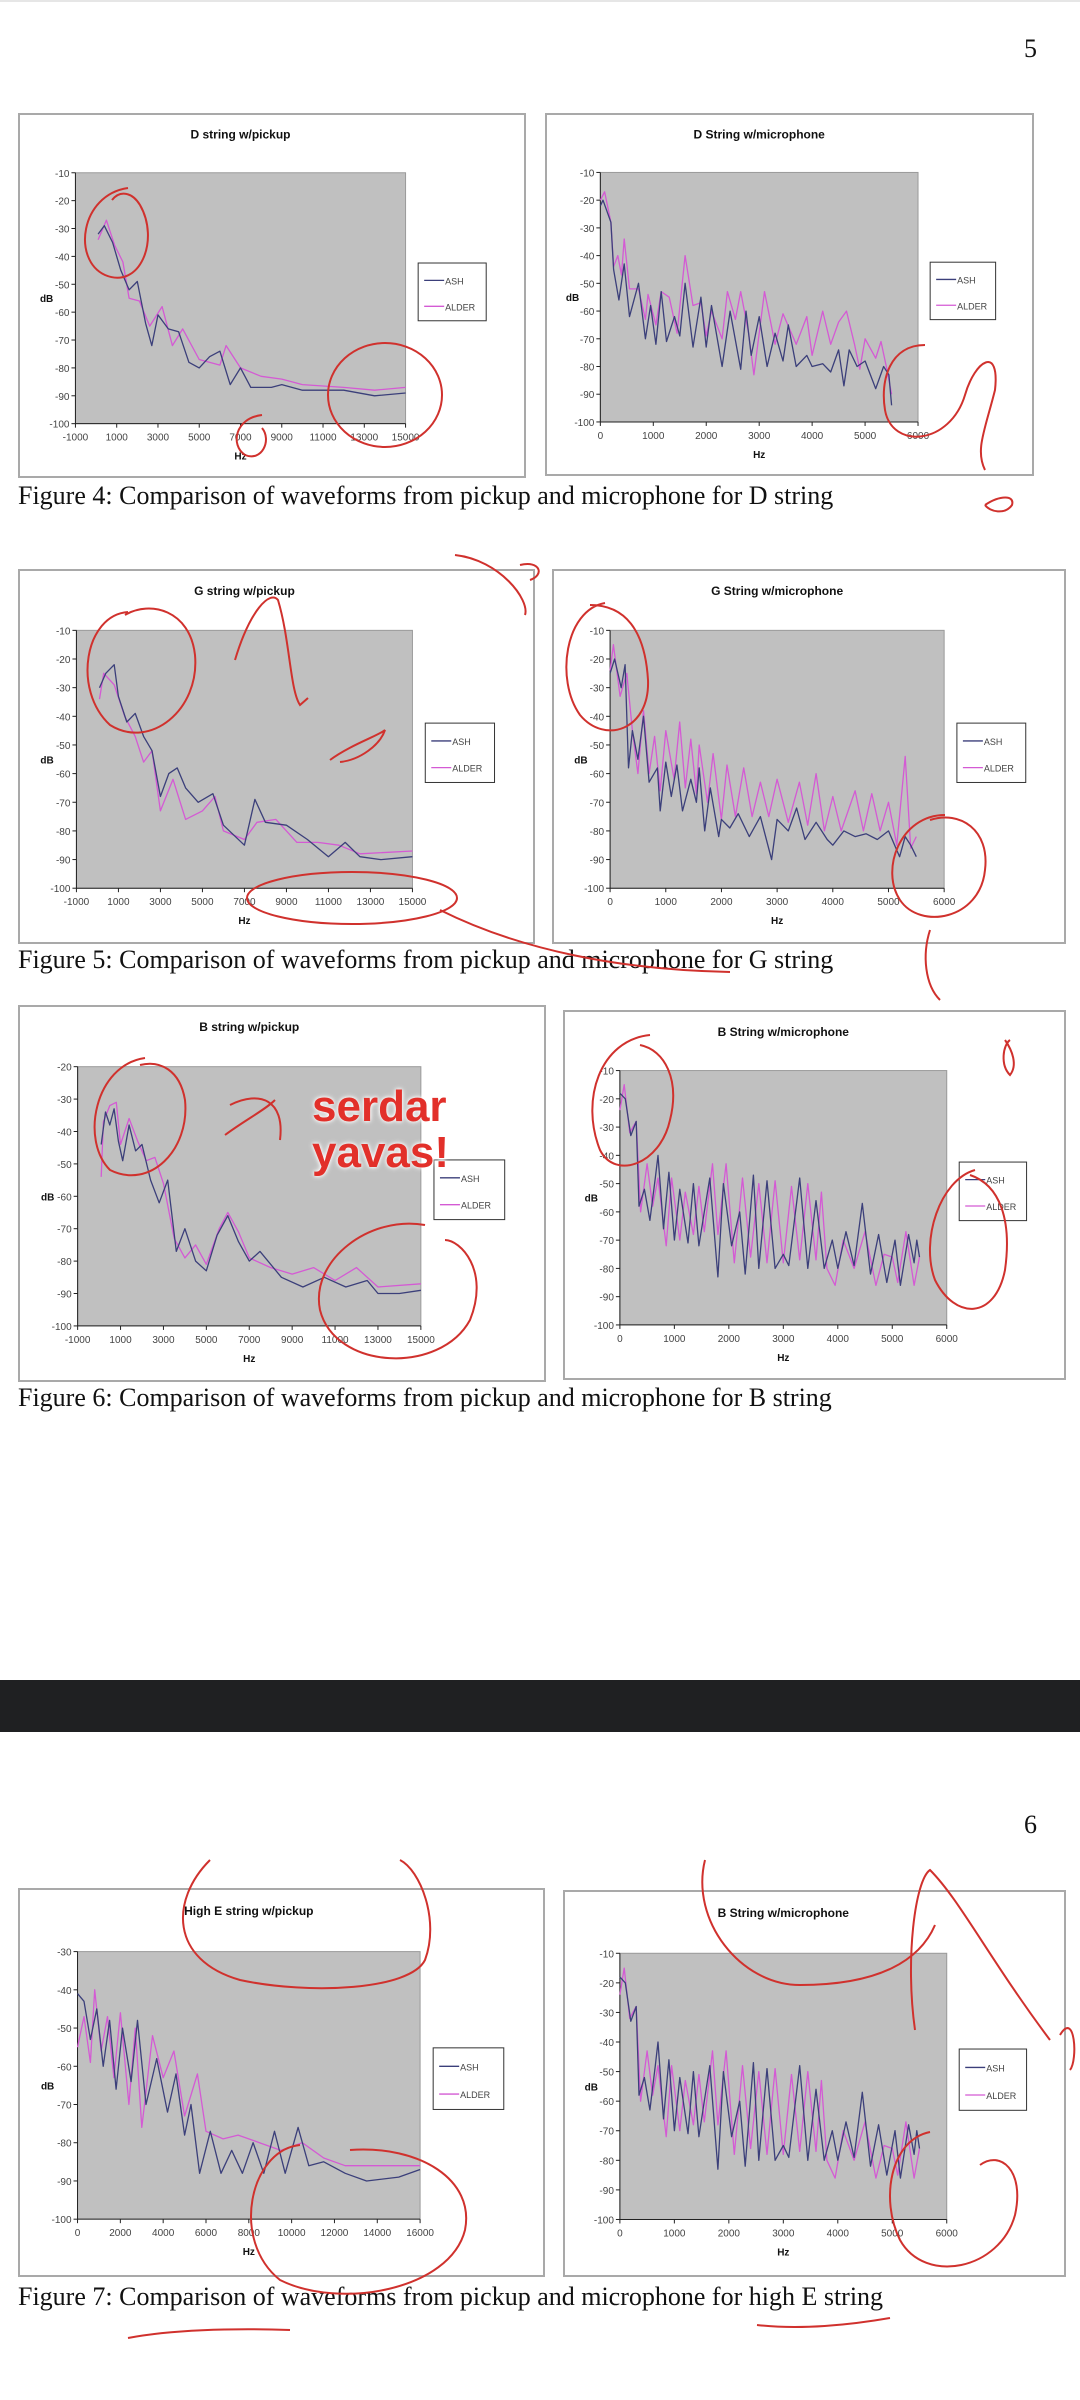 The height and width of the screenshot is (2400, 1080). What do you see at coordinates (823, 2322) in the screenshot?
I see `ink-underline` at bounding box center [823, 2322].